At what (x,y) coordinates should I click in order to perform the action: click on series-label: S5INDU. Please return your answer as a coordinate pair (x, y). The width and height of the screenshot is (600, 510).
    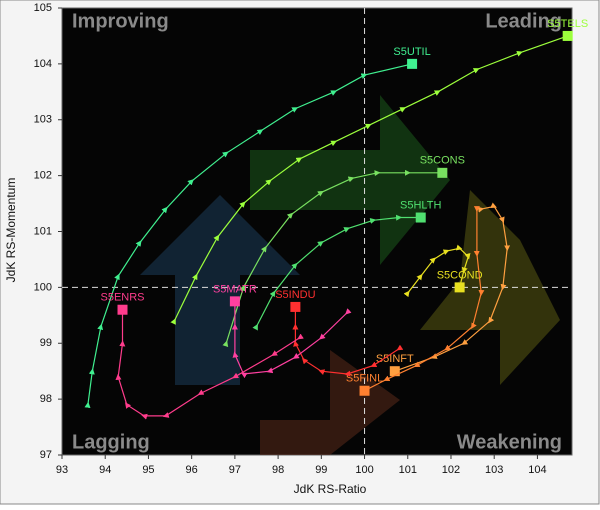
    Looking at the image, I should click on (295, 295).